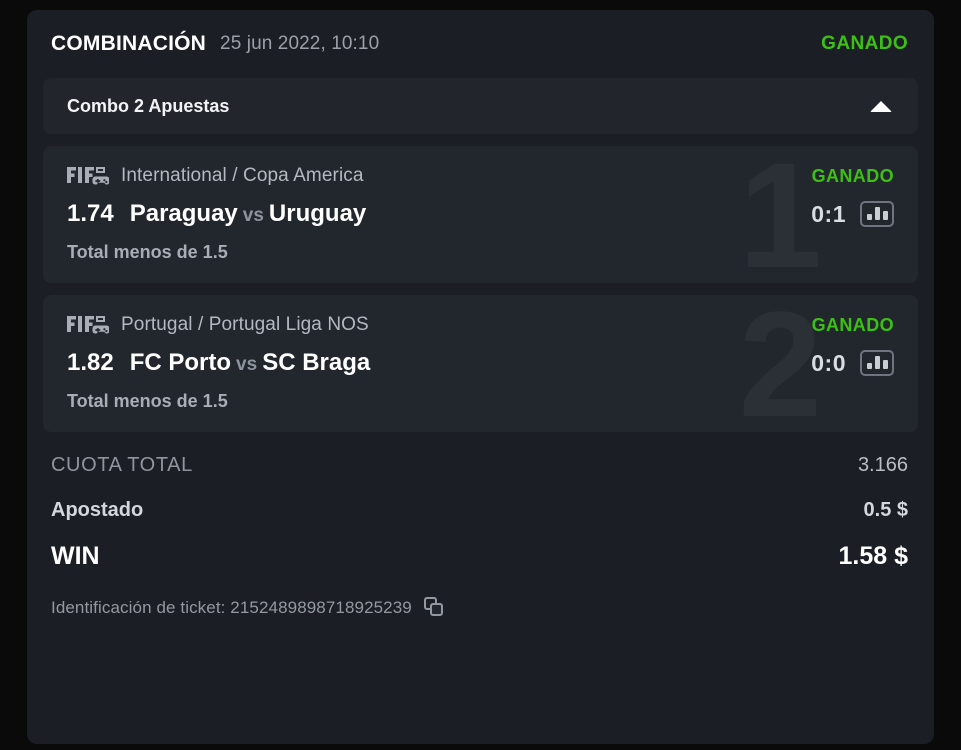 The width and height of the screenshot is (961, 750). Describe the element at coordinates (480, 325) in the screenshot. I see `bet-league-row: Portugal / Portugal Liga NOS GANADO` at that location.